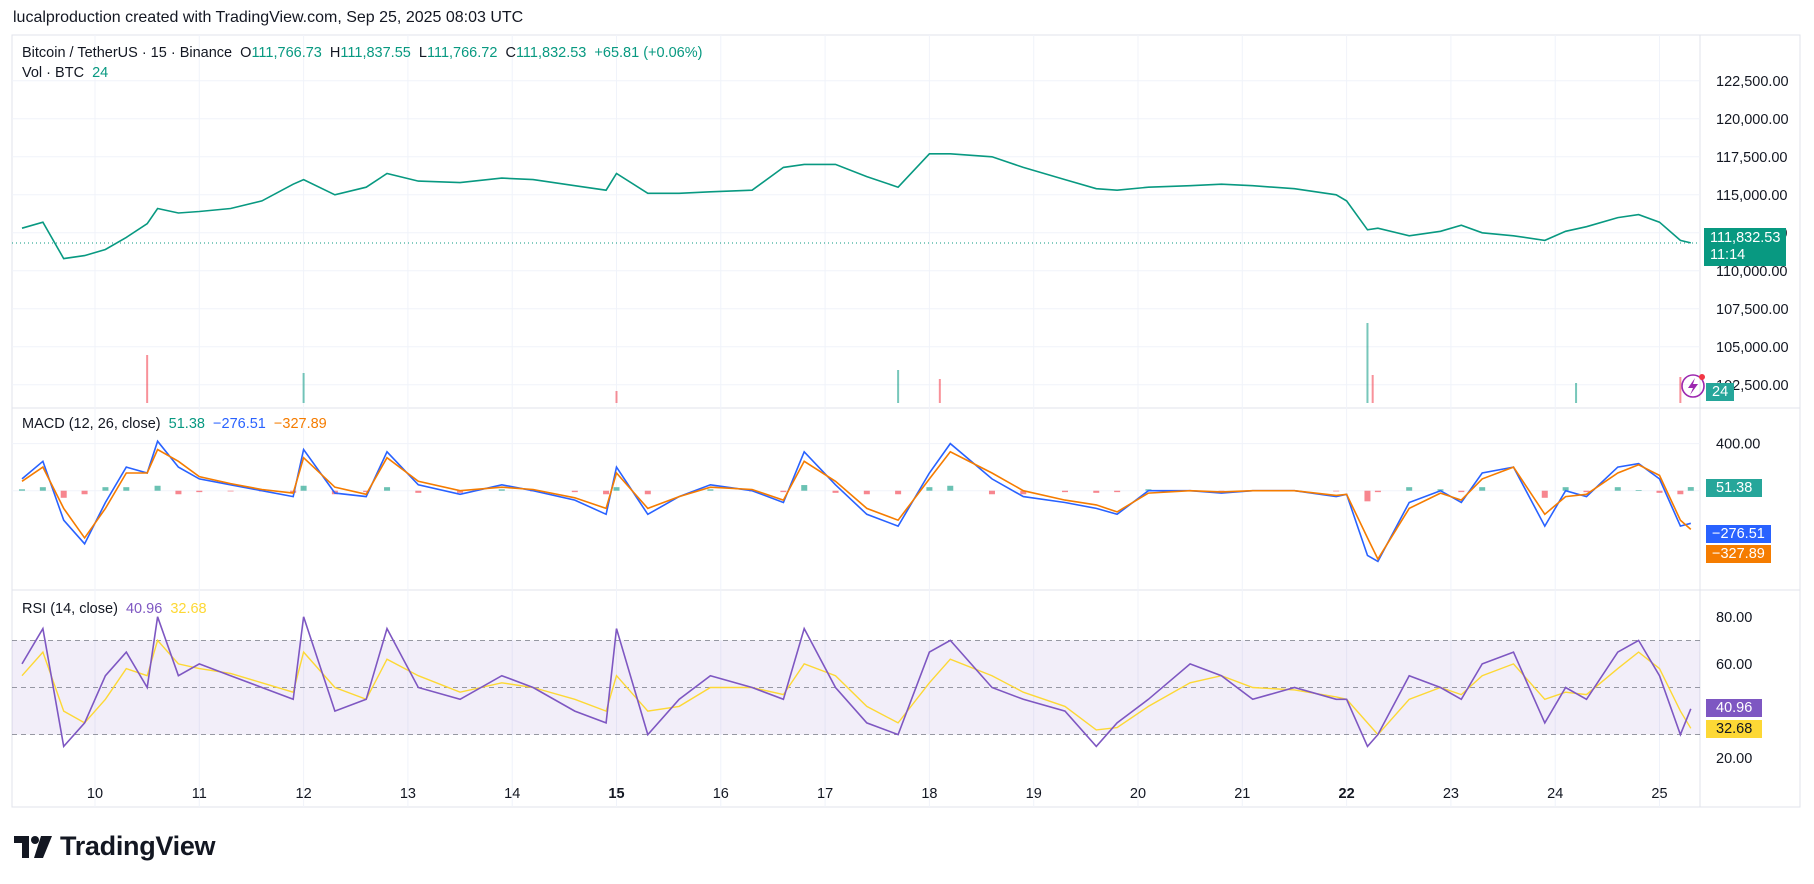 The height and width of the screenshot is (884, 1814). What do you see at coordinates (1734, 729) in the screenshot?
I see `rsi-ma-tag: 32.68` at bounding box center [1734, 729].